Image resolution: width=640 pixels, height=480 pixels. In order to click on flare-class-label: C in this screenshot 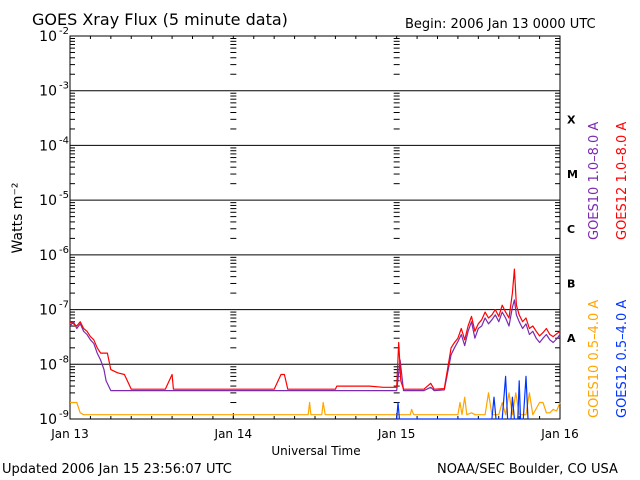, I will do `click(571, 229)`.